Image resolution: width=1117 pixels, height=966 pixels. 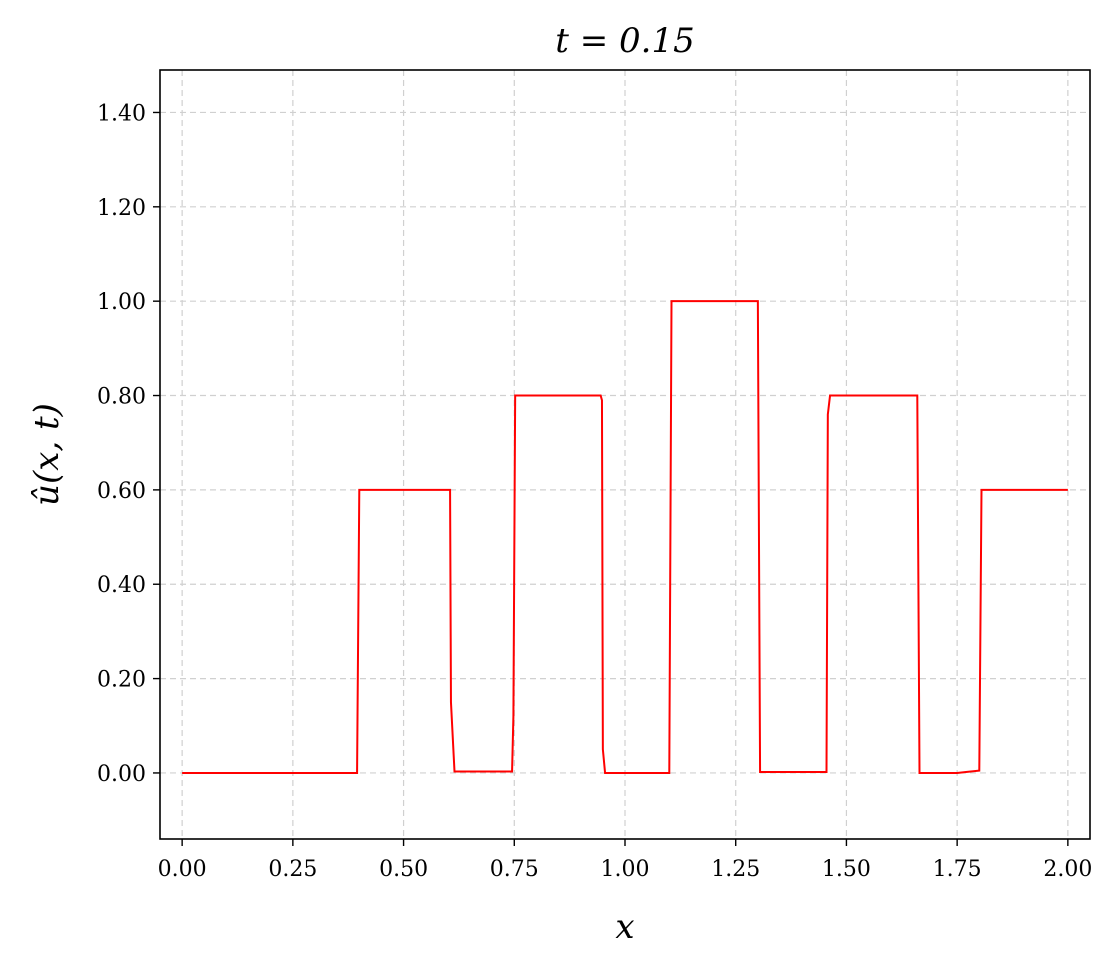 What do you see at coordinates (735, 869) in the screenshot?
I see `x-tick-label: 1.25` at bounding box center [735, 869].